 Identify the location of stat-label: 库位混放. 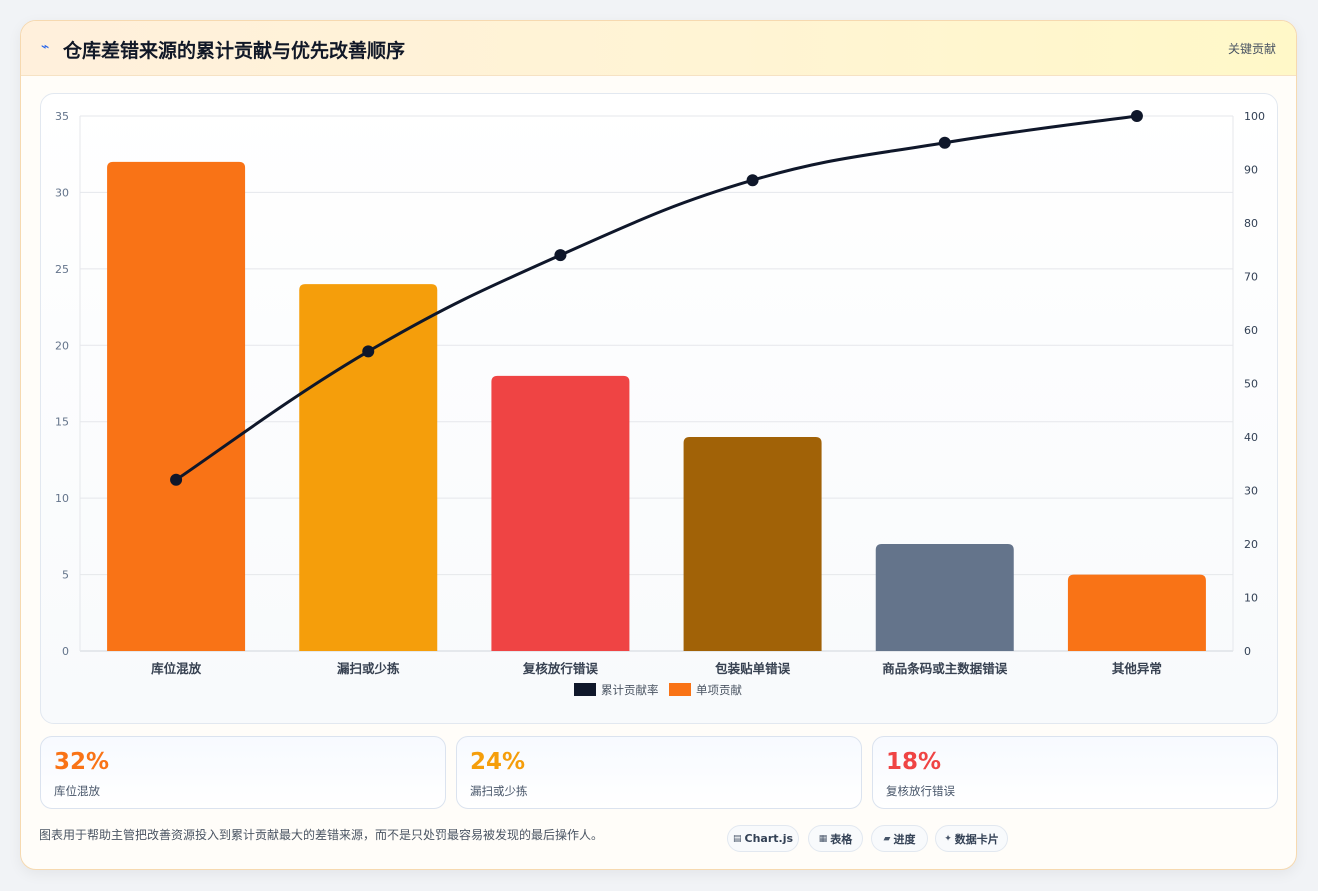
(77, 791).